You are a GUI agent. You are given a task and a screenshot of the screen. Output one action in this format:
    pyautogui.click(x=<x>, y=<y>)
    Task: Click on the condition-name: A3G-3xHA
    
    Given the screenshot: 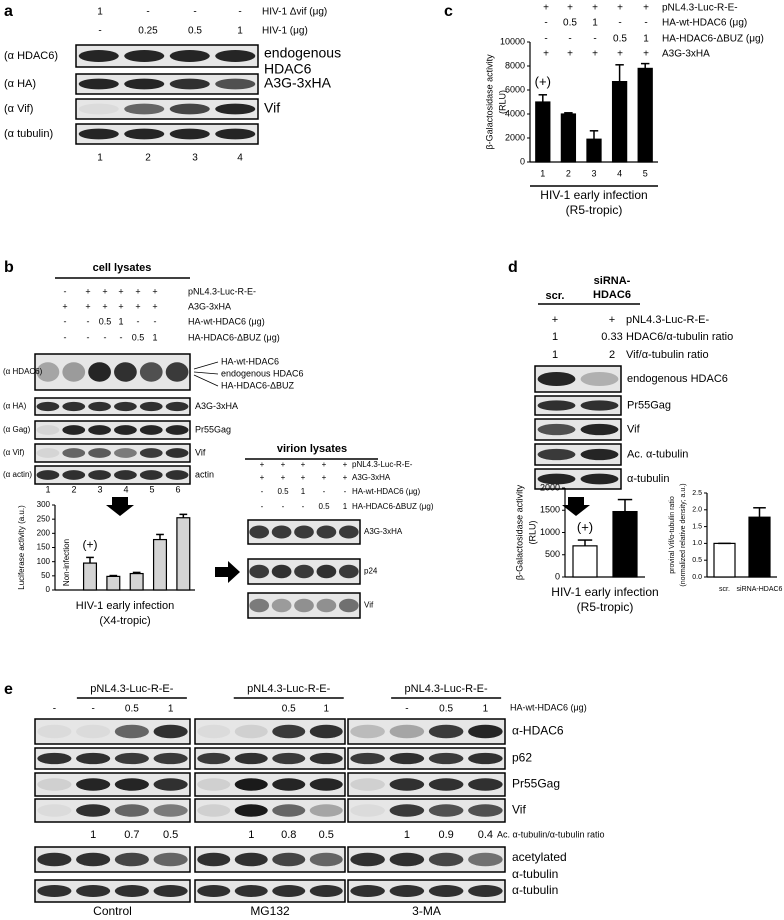 What is the action you would take?
    pyautogui.click(x=209, y=306)
    